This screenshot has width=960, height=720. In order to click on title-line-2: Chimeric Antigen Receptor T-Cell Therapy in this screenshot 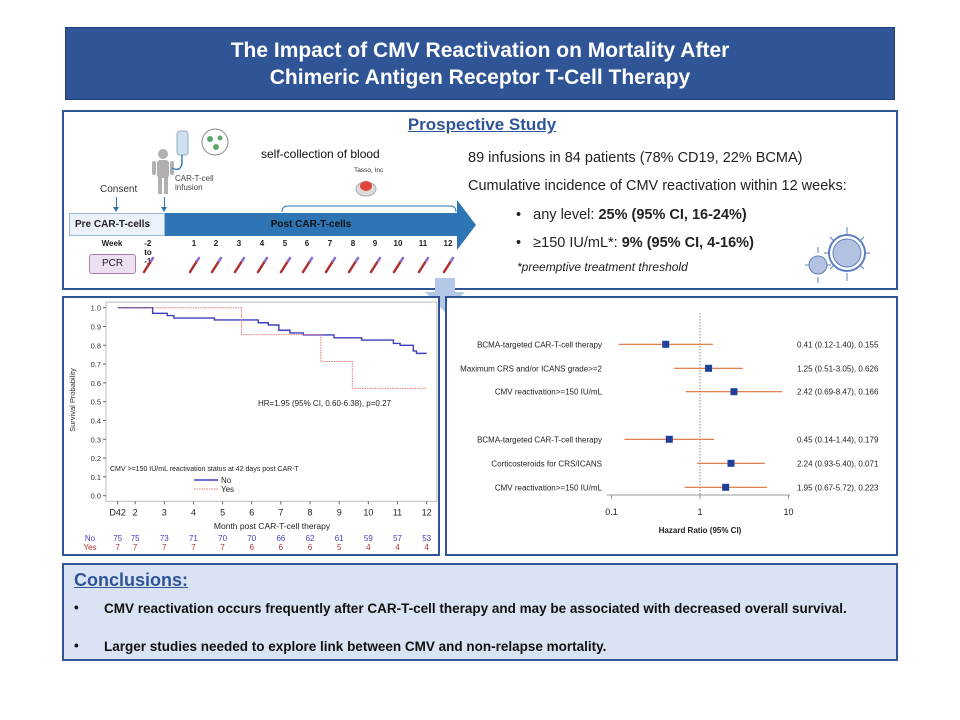, I will do `click(480, 77)`.